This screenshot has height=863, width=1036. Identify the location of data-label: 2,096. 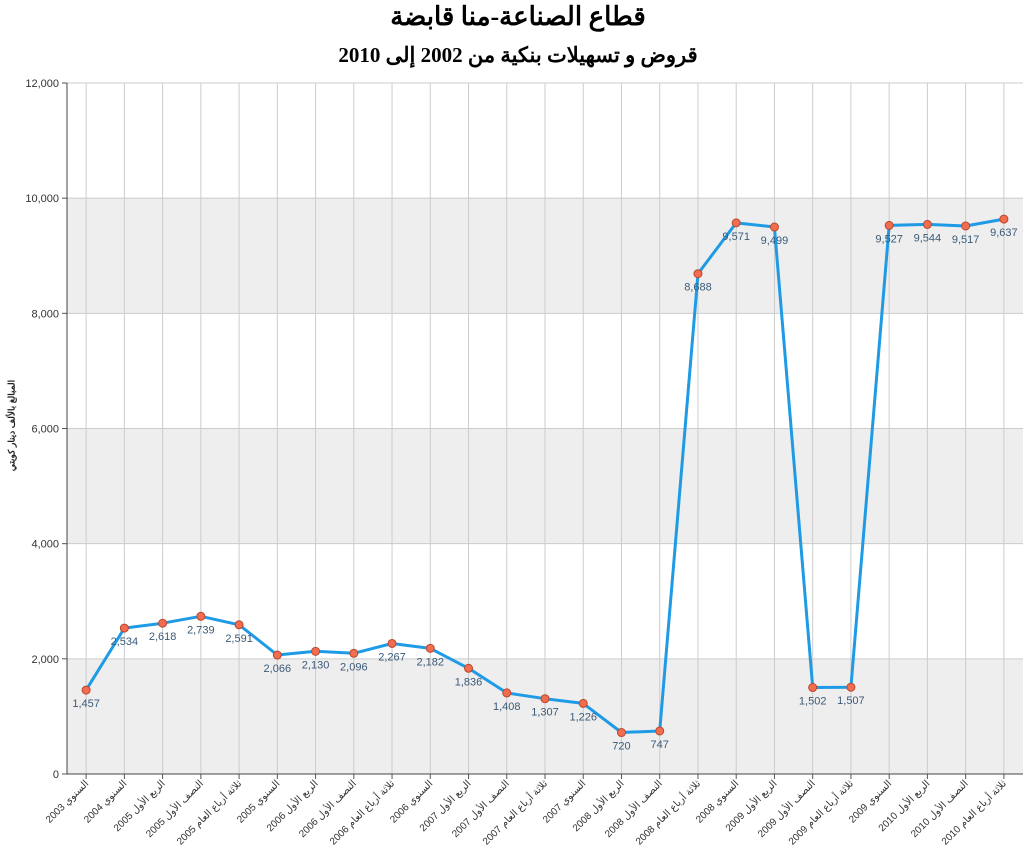
(354, 667).